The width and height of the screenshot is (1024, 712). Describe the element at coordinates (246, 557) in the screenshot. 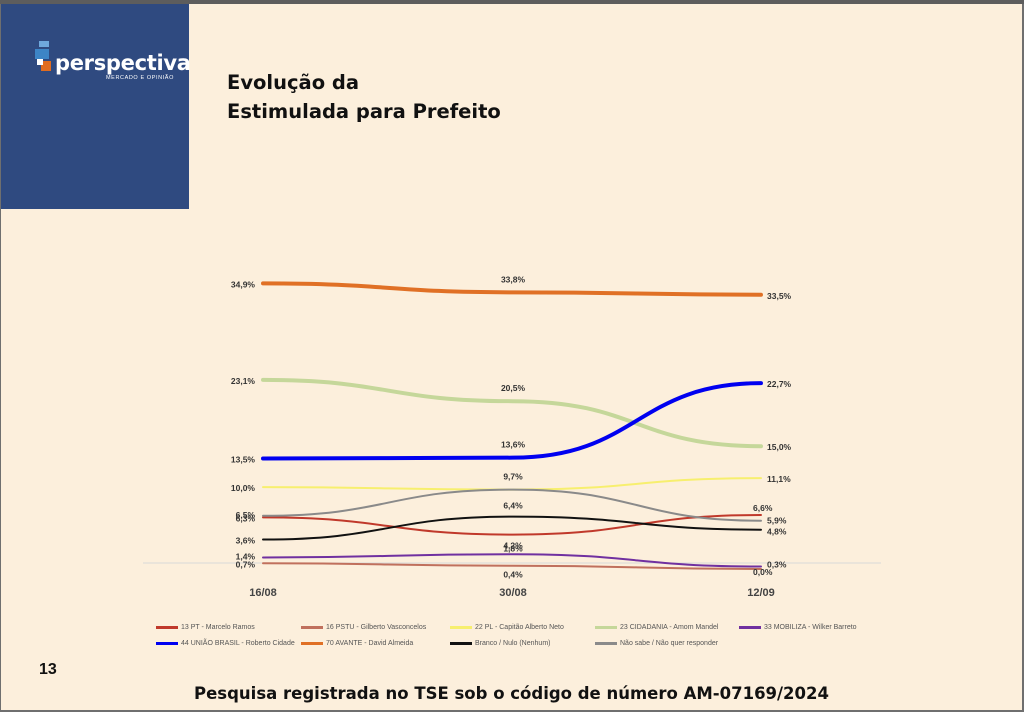

I see `data-label: 1,4%` at that location.